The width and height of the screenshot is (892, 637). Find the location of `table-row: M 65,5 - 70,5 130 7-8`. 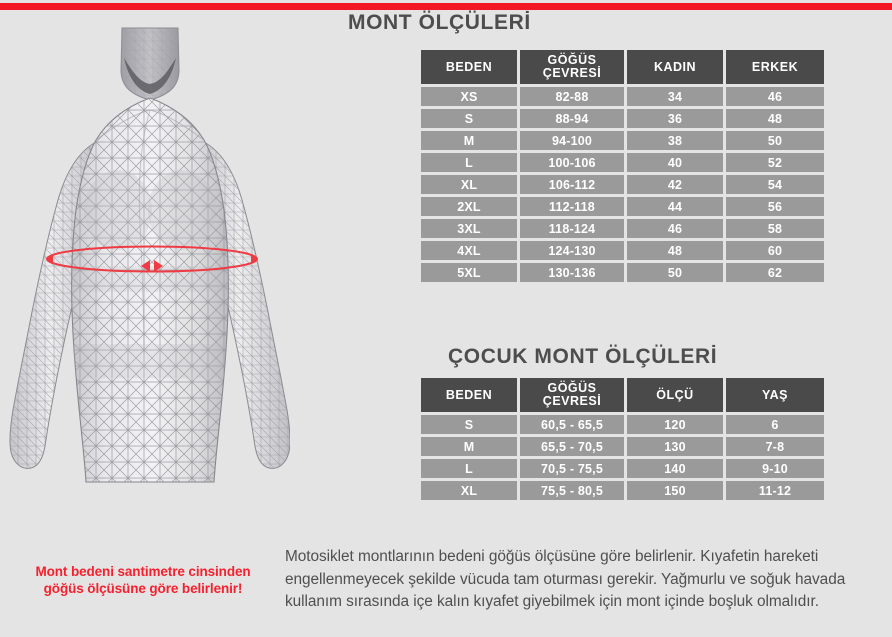

table-row: M 65,5 - 70,5 130 7-8 is located at coordinates (622, 446).